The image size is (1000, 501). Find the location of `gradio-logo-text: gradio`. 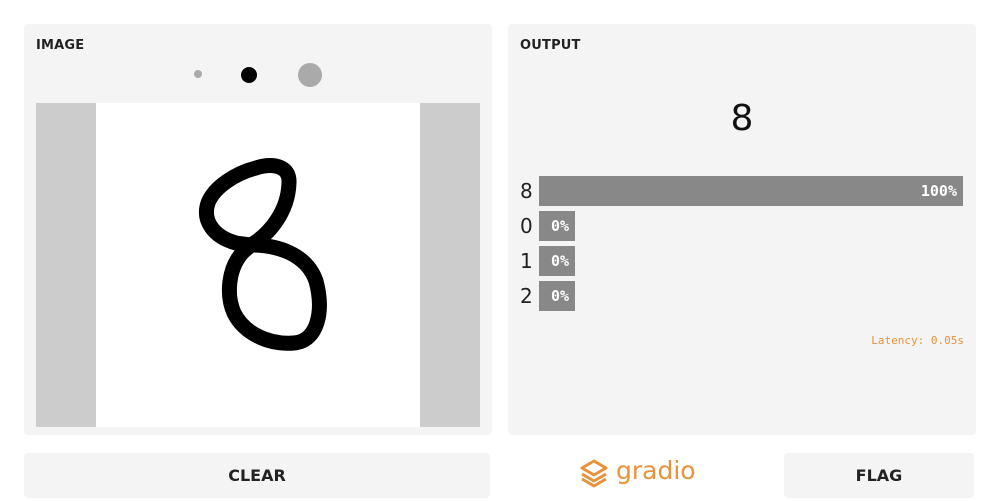

gradio-logo-text: gradio is located at coordinates (656, 470).